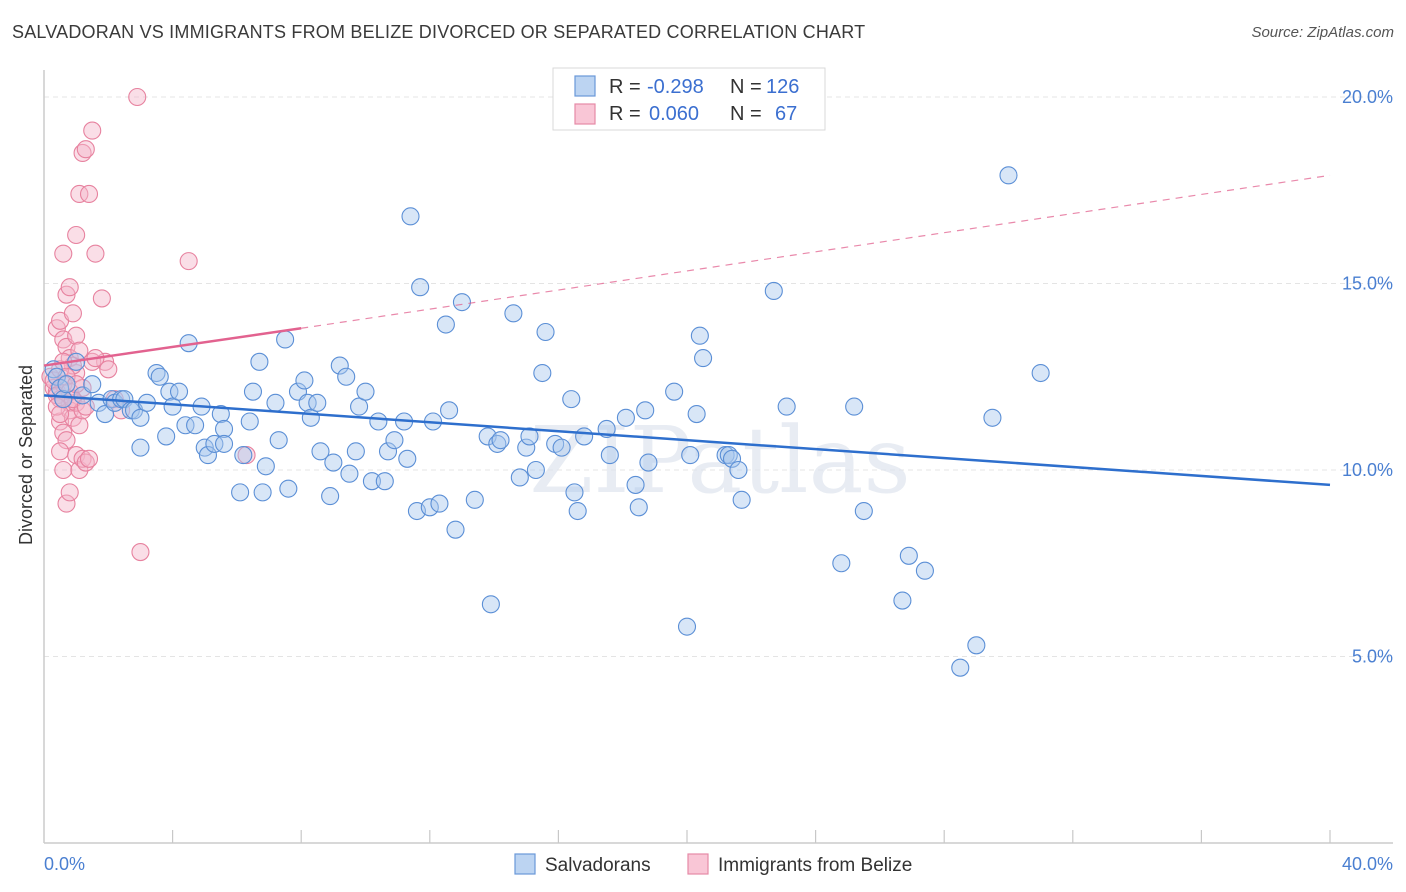 Image resolution: width=1406 pixels, height=892 pixels. Describe the element at coordinates (625, 114) in the screenshot. I see `legend-r-label-2: R =` at that location.